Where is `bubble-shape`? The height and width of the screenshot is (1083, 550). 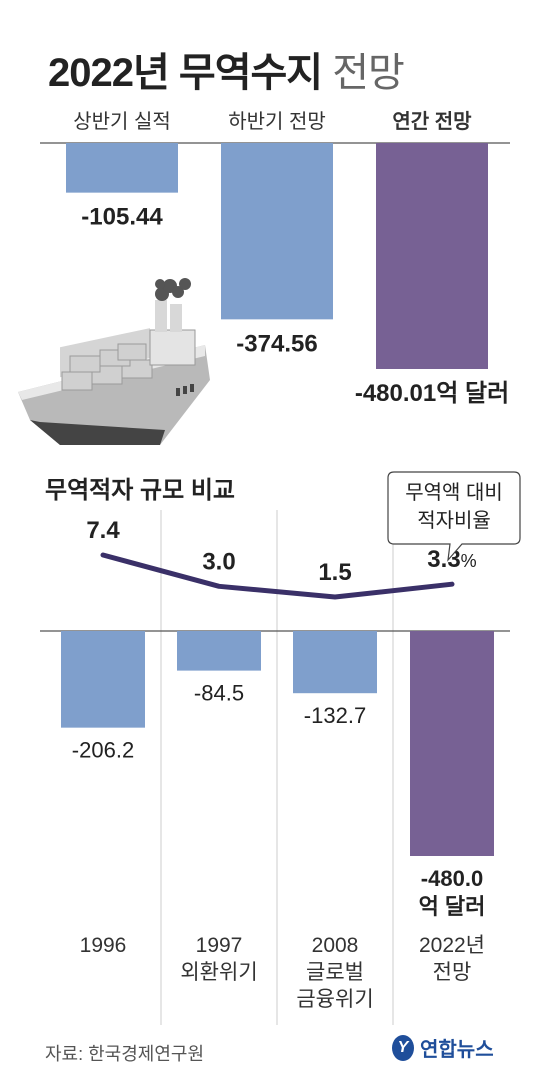 bubble-shape is located at coordinates (454, 516).